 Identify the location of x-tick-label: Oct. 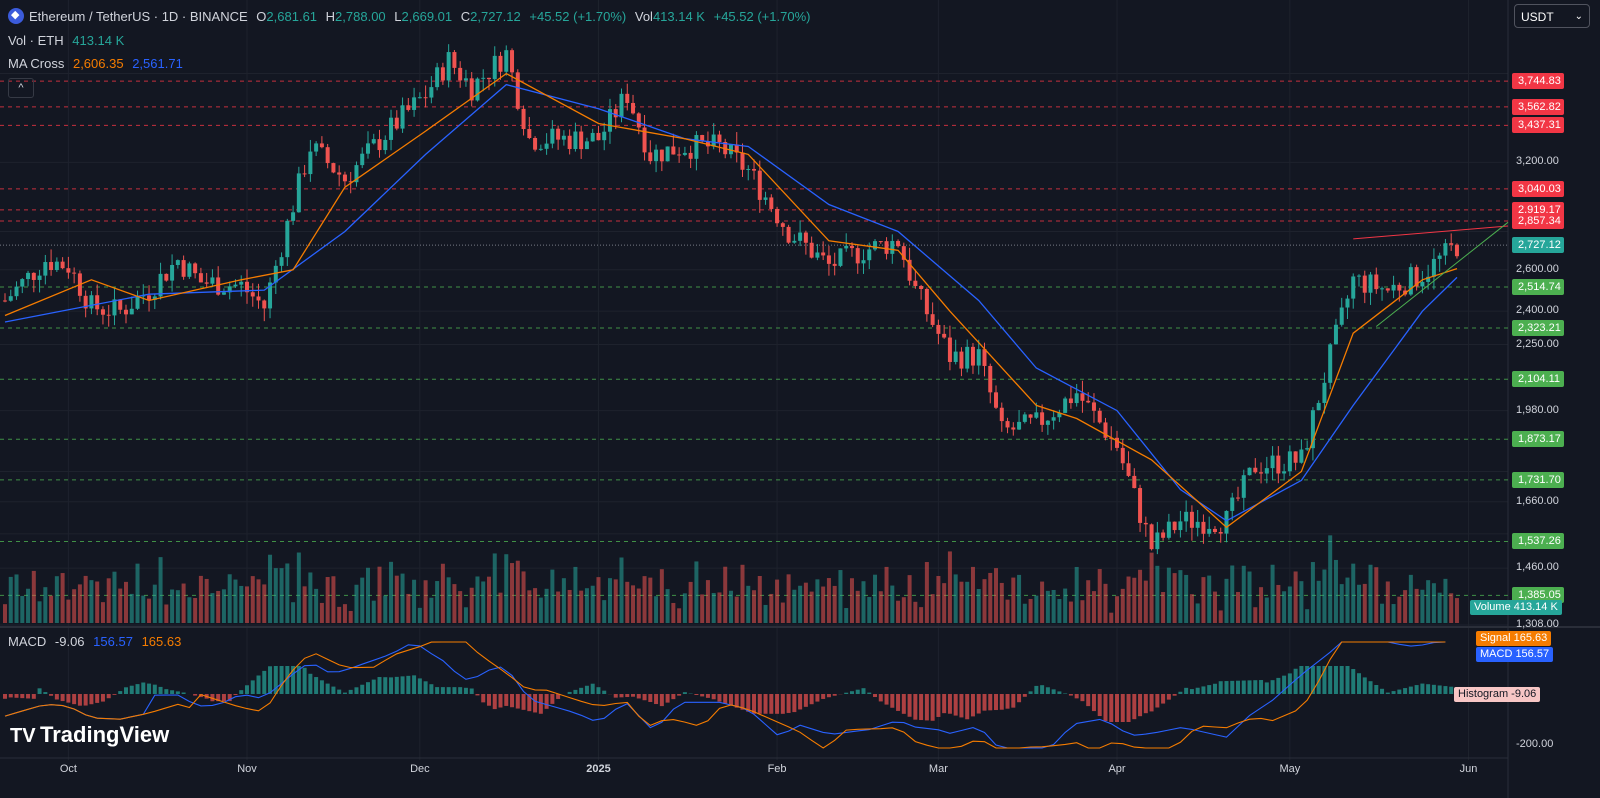
(68, 769).